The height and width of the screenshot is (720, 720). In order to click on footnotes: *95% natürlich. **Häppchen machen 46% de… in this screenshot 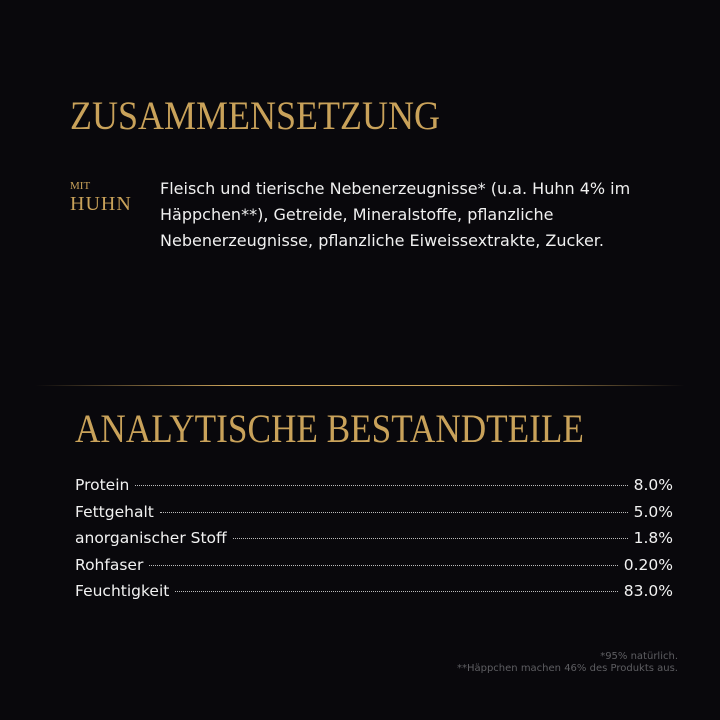, I will do `click(567, 663)`.